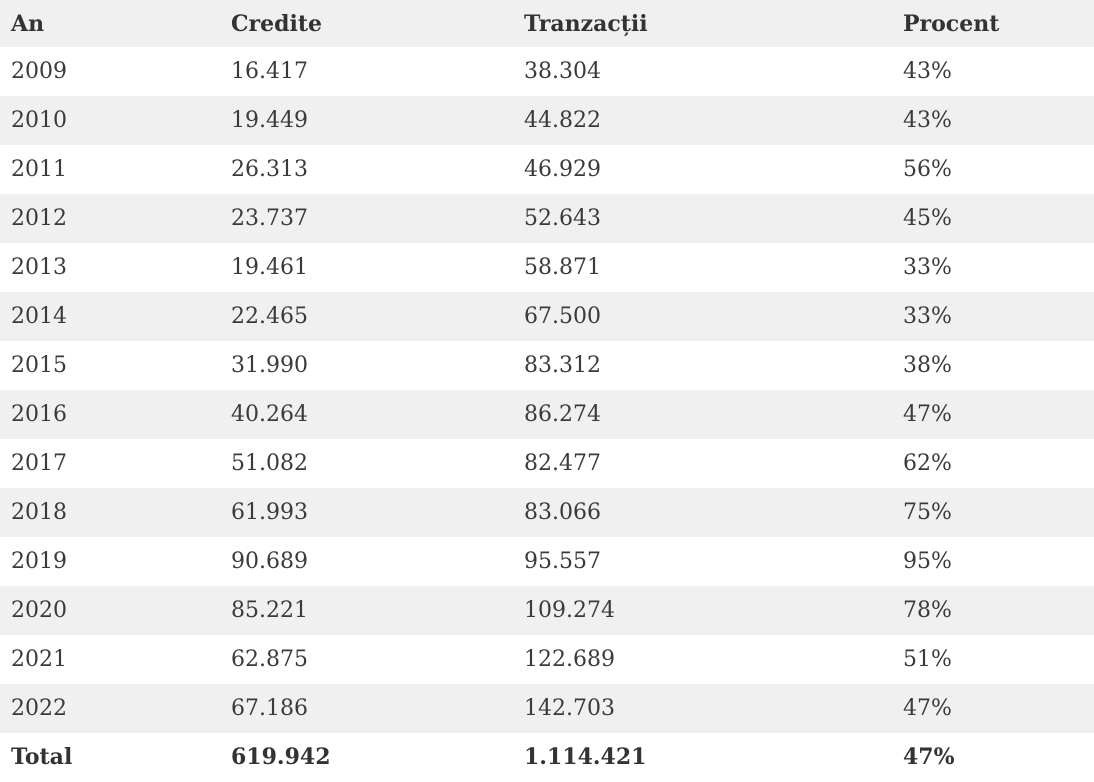  Describe the element at coordinates (702, 267) in the screenshot. I see `cell-transactions: 58.871` at that location.